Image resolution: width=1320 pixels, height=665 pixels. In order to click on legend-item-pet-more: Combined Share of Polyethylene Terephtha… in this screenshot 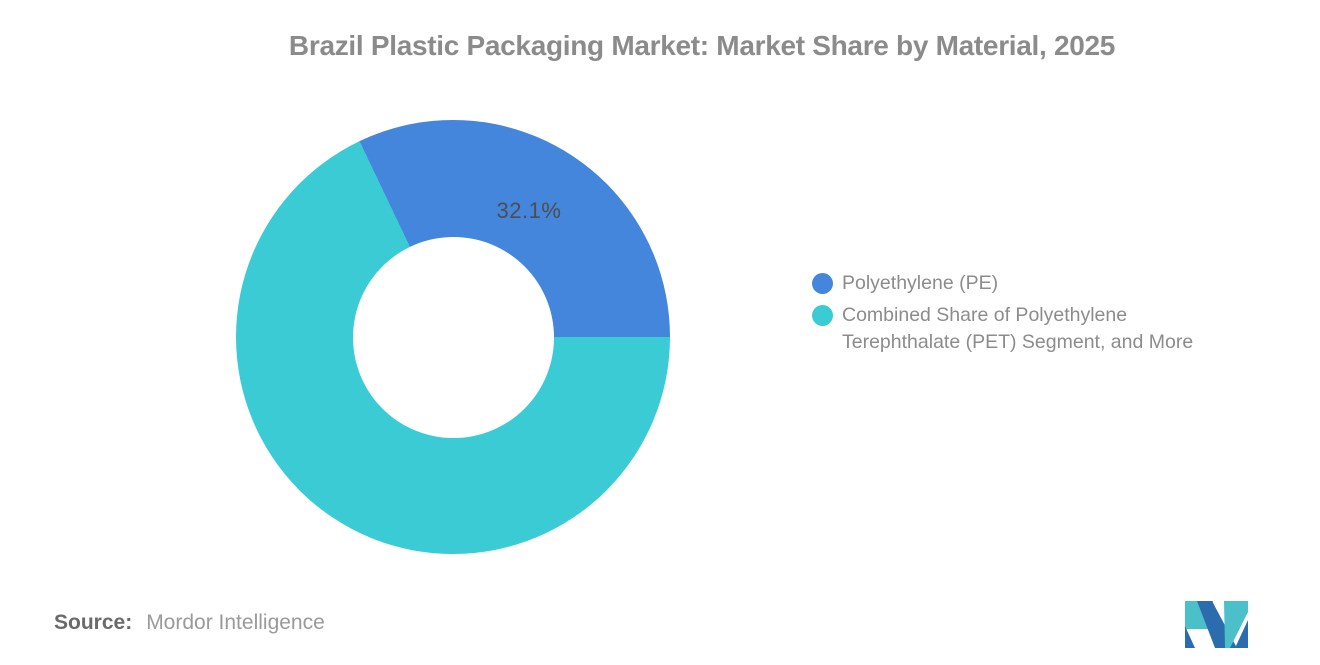, I will do `click(1034, 329)`.